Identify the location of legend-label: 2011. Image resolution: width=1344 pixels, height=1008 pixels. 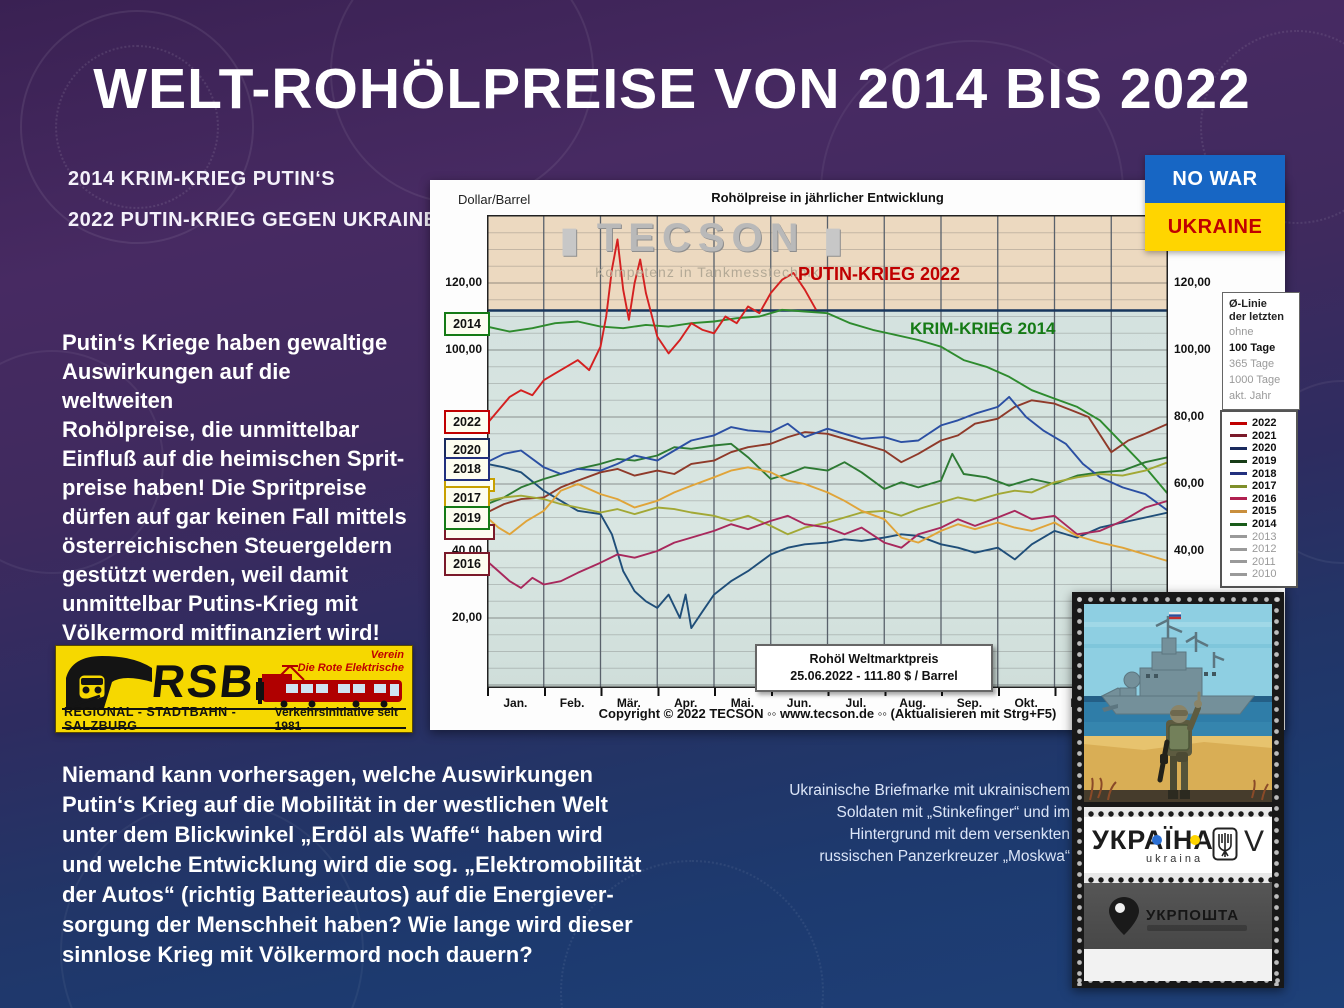
(1264, 561).